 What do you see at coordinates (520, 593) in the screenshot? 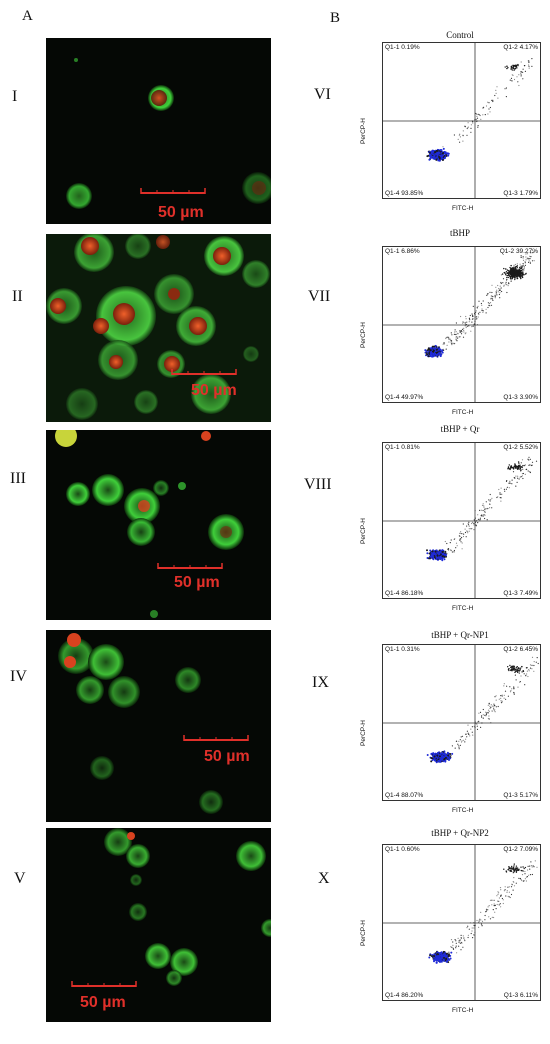
I see `quadrant-q1-3: Q1-3 7.49%` at bounding box center [520, 593].